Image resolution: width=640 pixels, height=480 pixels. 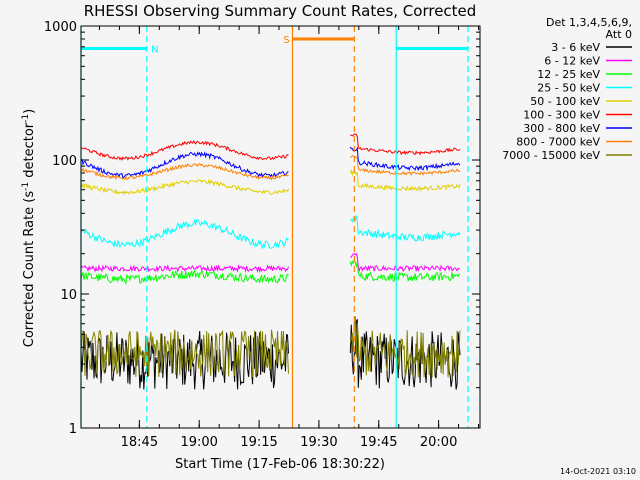 What do you see at coordinates (29, 228) in the screenshot?
I see `y-axis-label: Corrected Count Rate (s-1 detector-1)` at bounding box center [29, 228].